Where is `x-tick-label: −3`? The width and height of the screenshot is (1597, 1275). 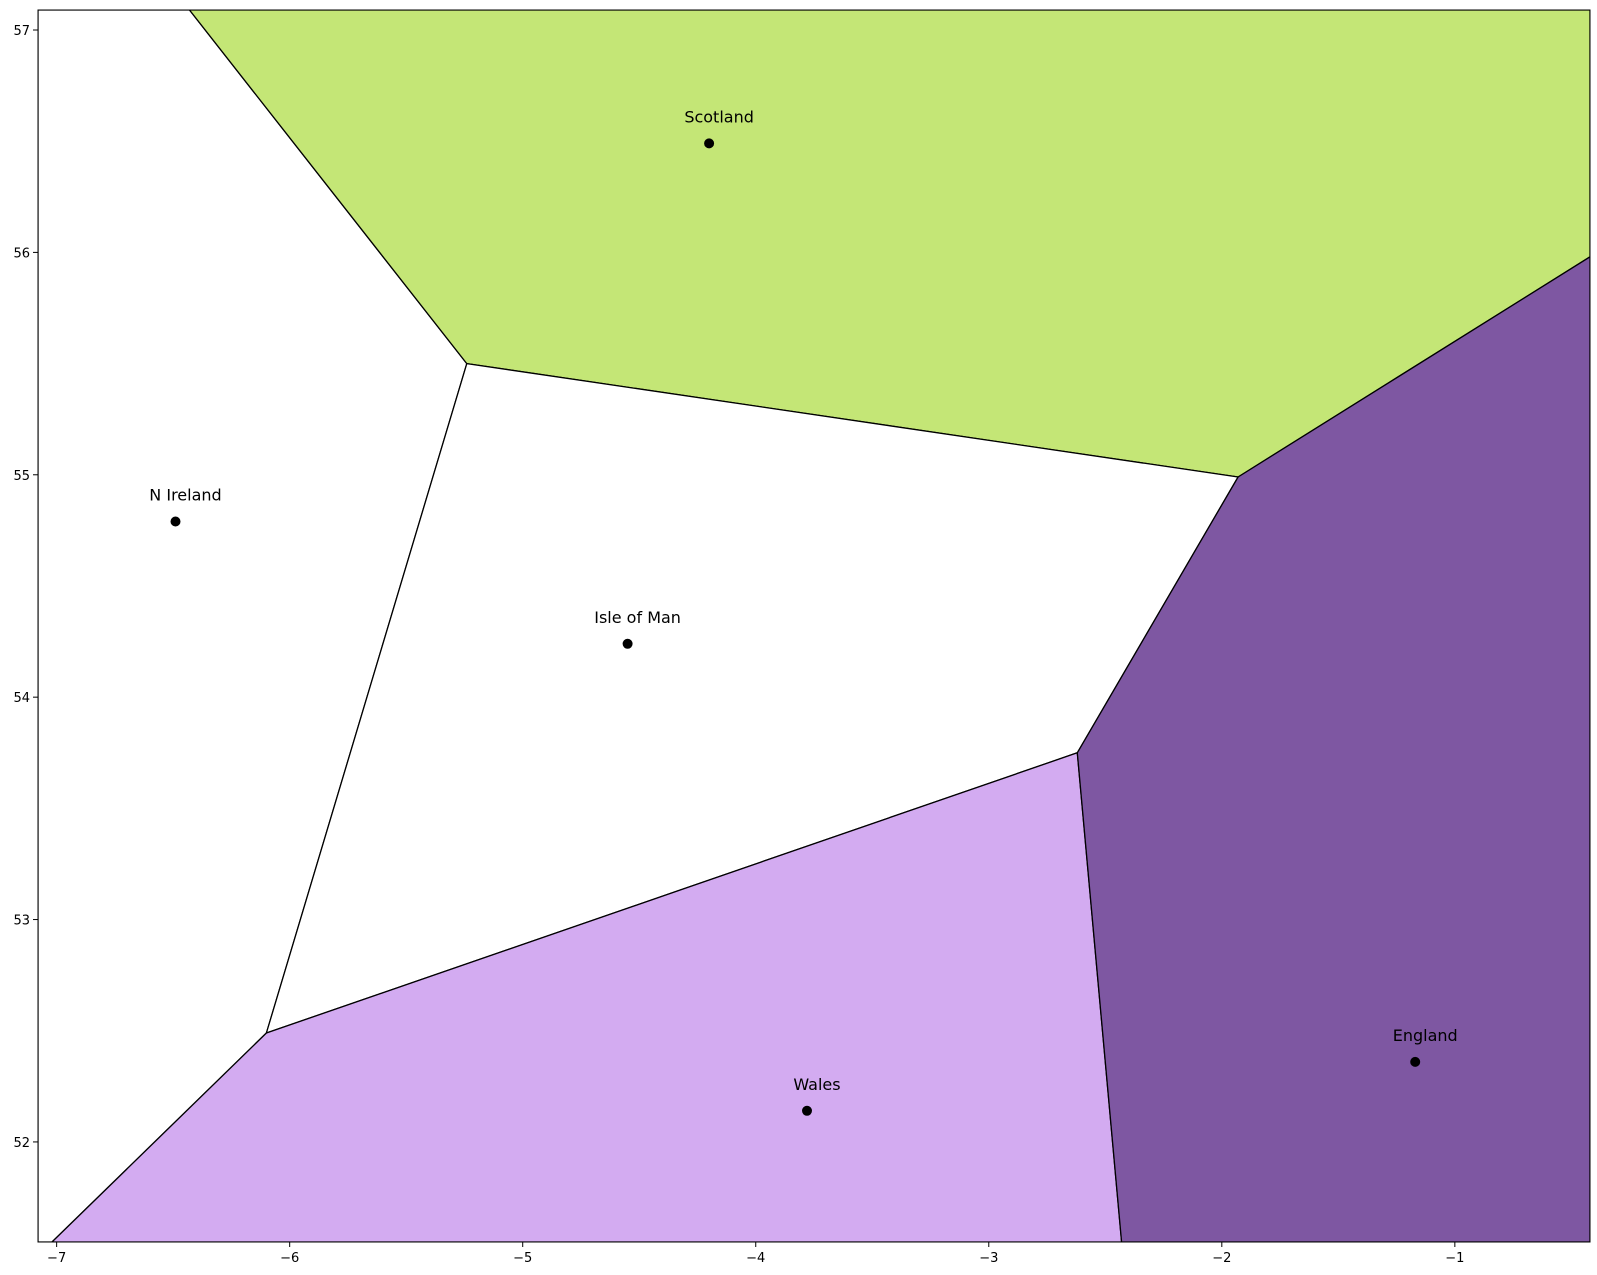 x-tick-label: −3 is located at coordinates (988, 1258).